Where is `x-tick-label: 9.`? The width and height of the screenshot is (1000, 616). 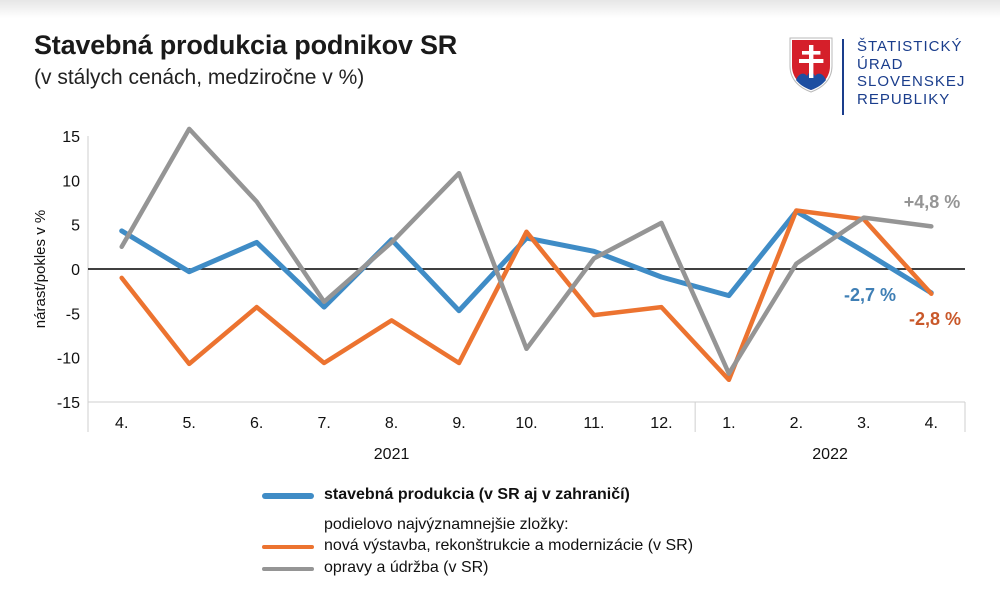 x-tick-label: 9. is located at coordinates (458, 423).